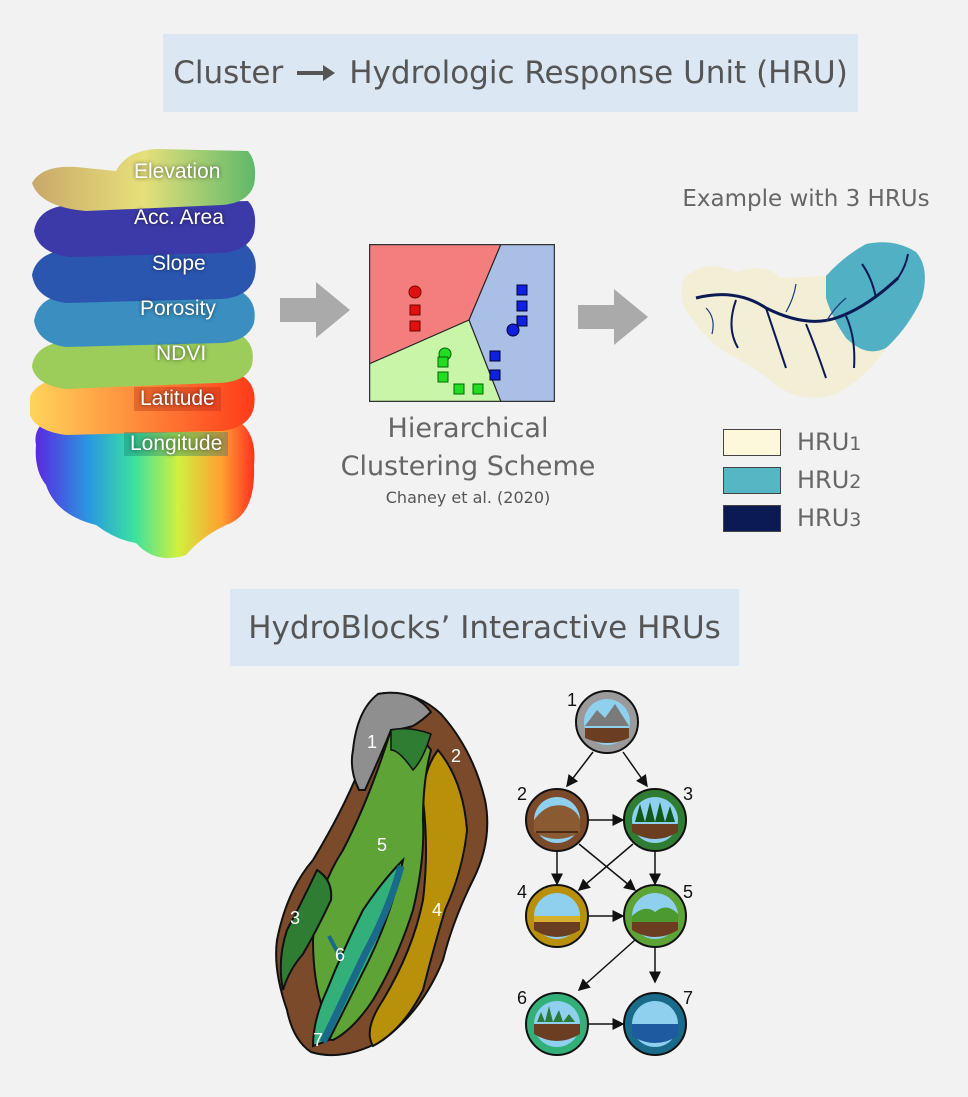  I want to click on layer-label-longitude: Longitude, so click(176, 444).